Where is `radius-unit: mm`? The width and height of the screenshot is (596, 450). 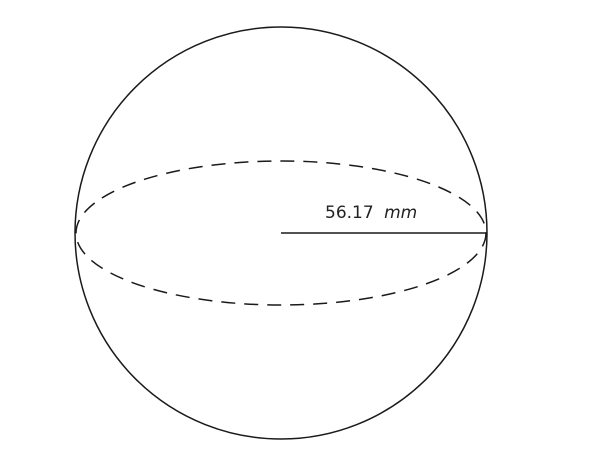
radius-unit: mm is located at coordinates (400, 213).